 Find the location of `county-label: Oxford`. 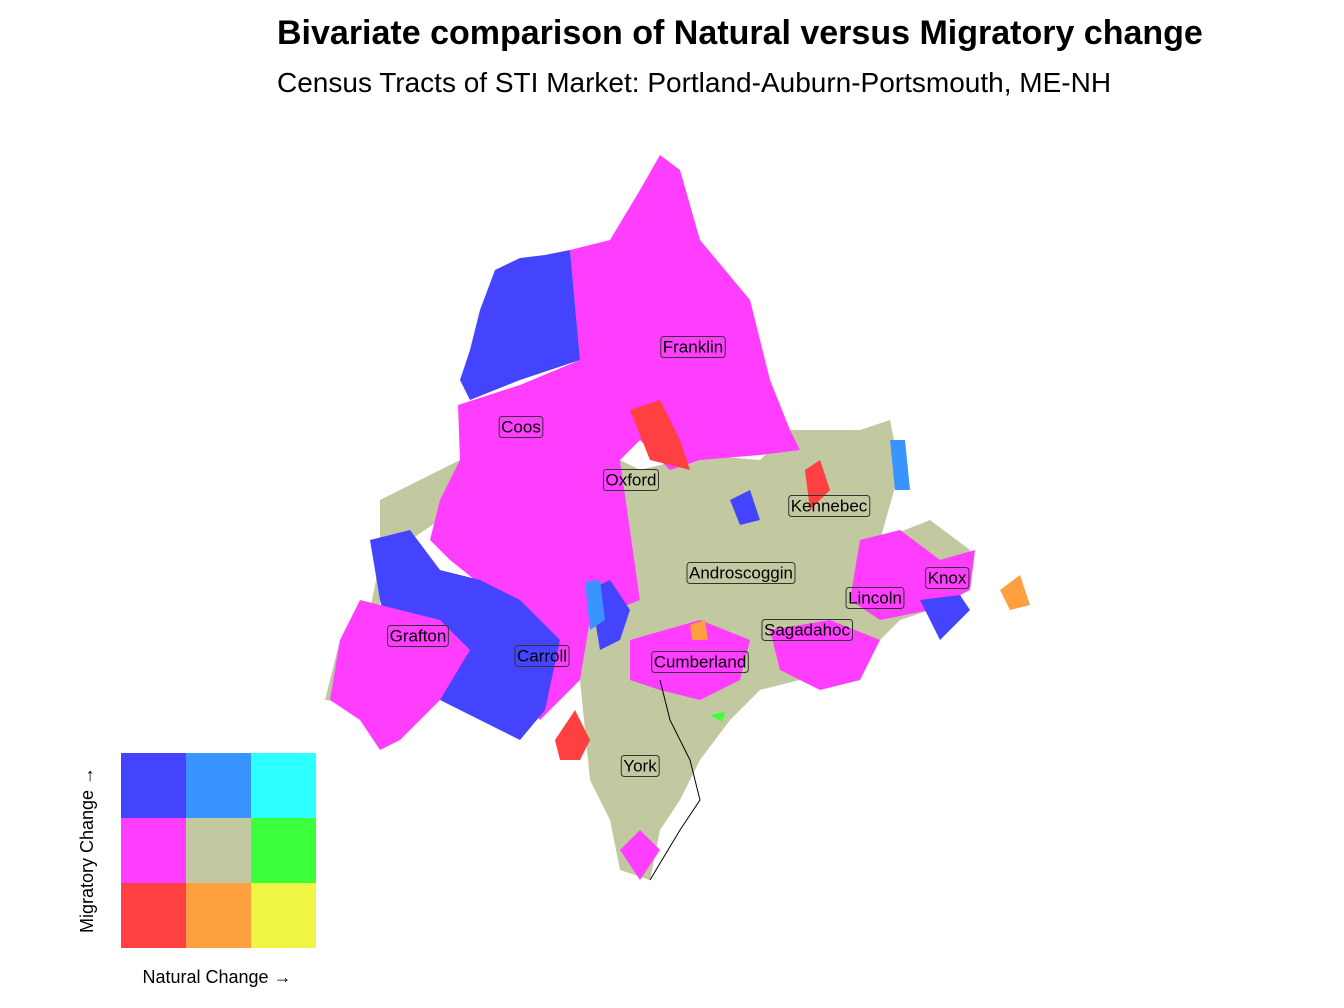

county-label: Oxford is located at coordinates (630, 479).